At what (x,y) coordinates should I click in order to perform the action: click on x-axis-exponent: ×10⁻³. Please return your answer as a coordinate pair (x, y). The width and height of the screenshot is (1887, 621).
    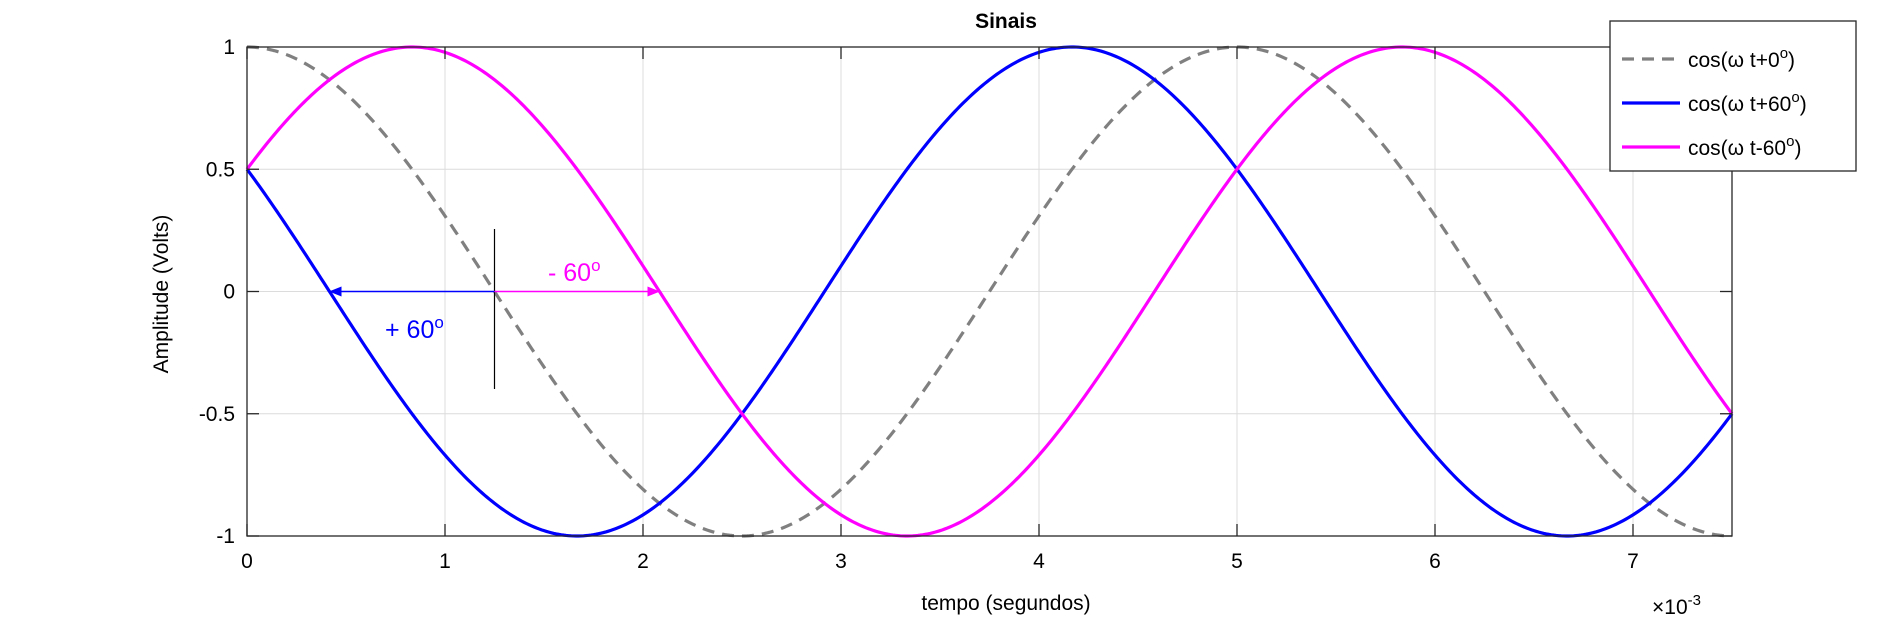
    Looking at the image, I should click on (1676, 605).